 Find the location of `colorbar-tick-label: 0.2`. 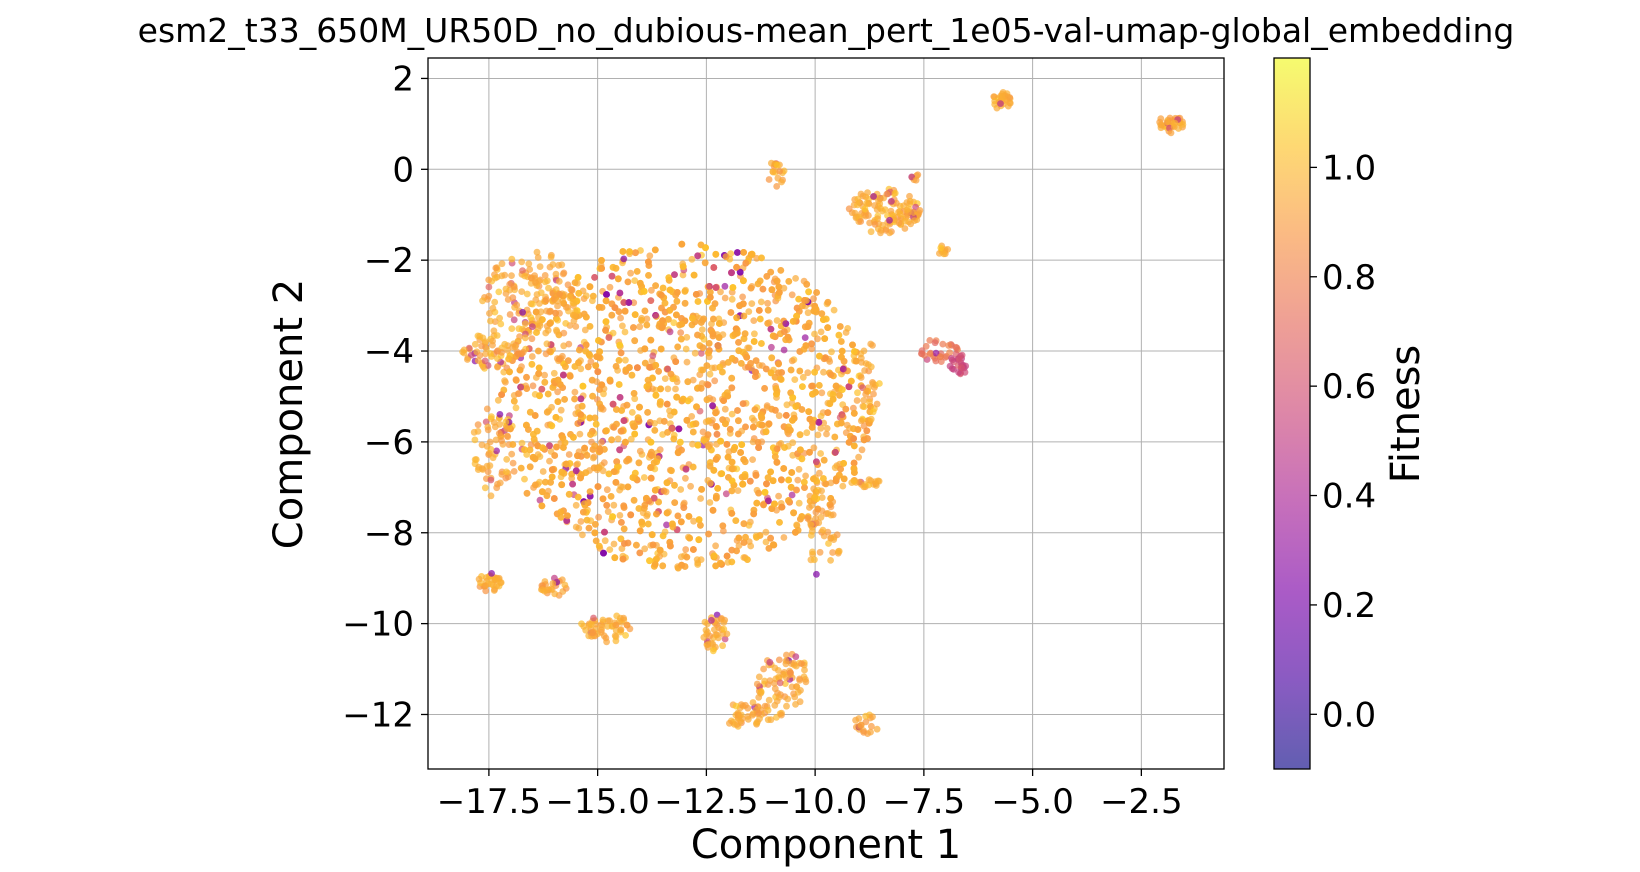

colorbar-tick-label: 0.2 is located at coordinates (1349, 606).